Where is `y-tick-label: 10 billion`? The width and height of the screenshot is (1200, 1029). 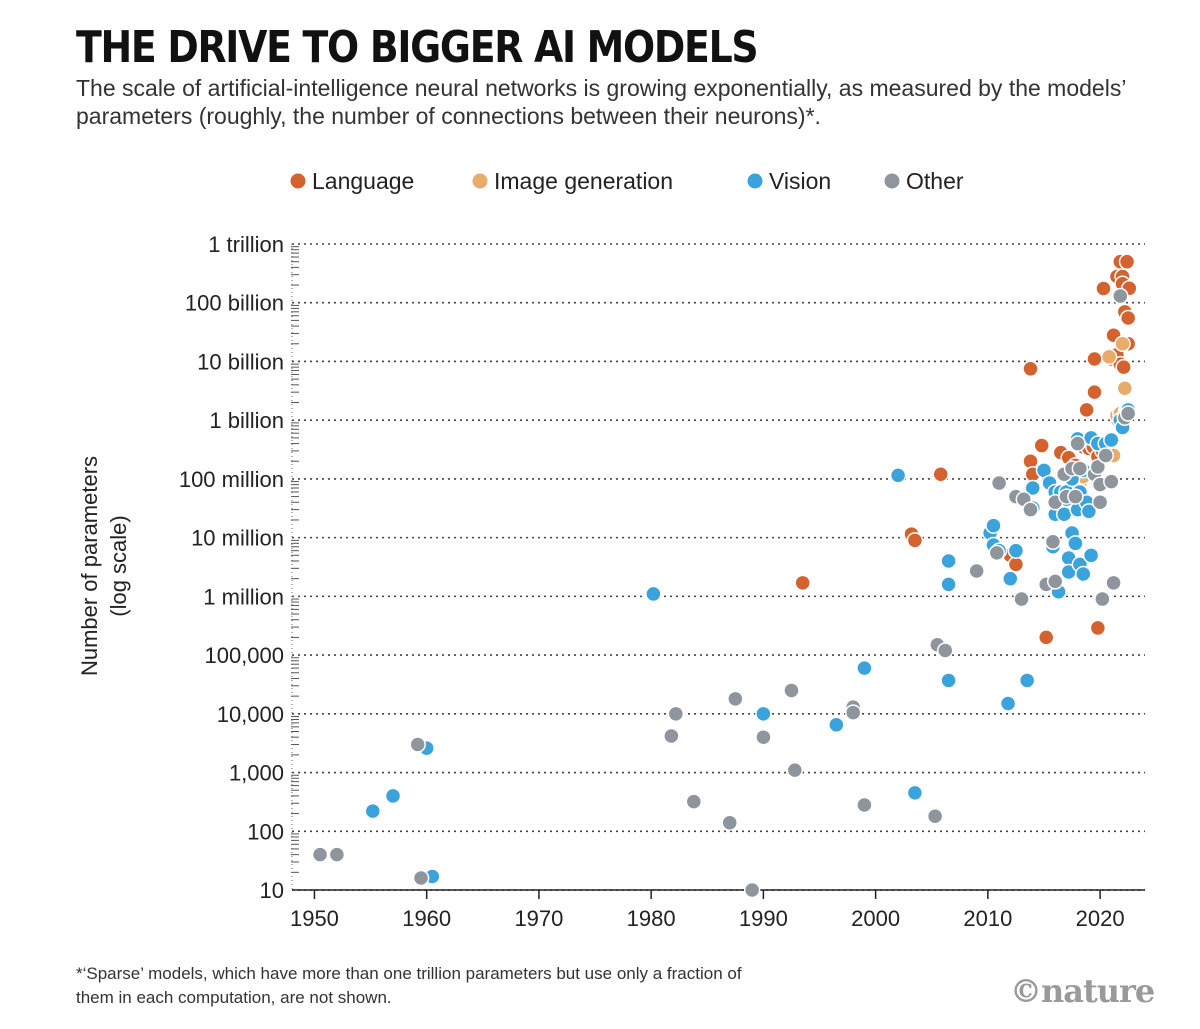
y-tick-label: 10 billion is located at coordinates (240, 361).